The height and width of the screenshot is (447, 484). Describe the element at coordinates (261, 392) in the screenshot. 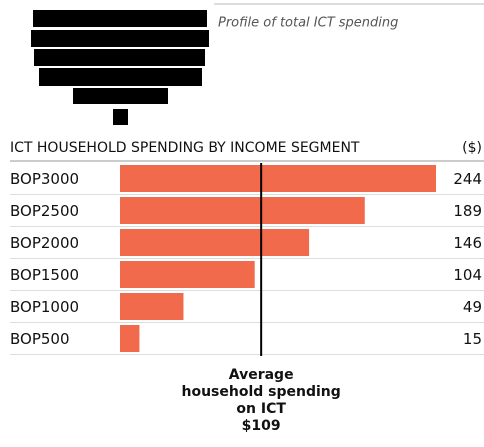

I see `average-annotation: household spending` at that location.